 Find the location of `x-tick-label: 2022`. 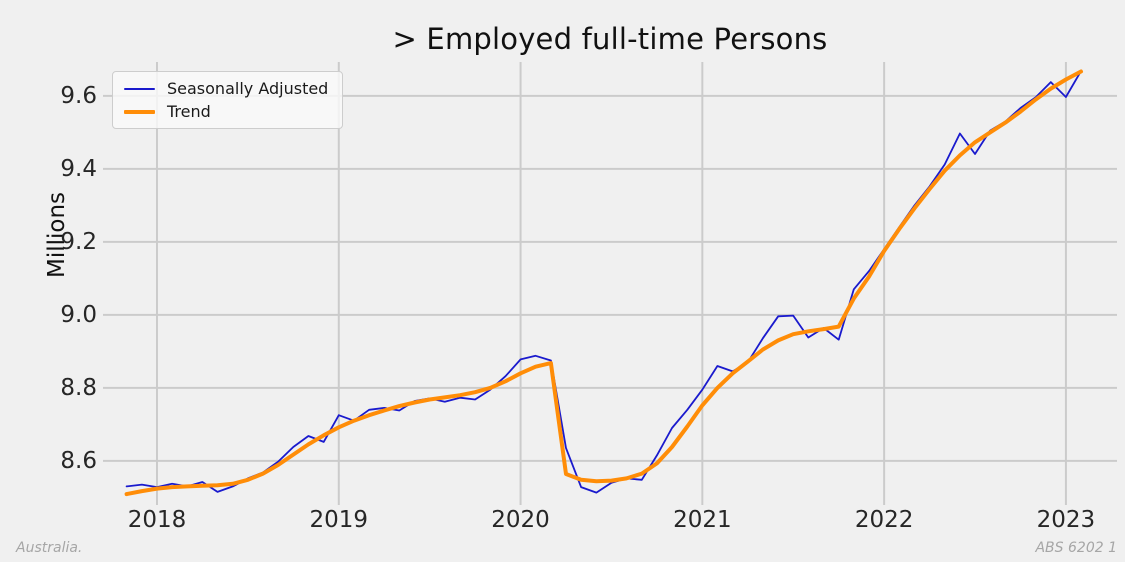

x-tick-label: 2022 is located at coordinates (884, 520).